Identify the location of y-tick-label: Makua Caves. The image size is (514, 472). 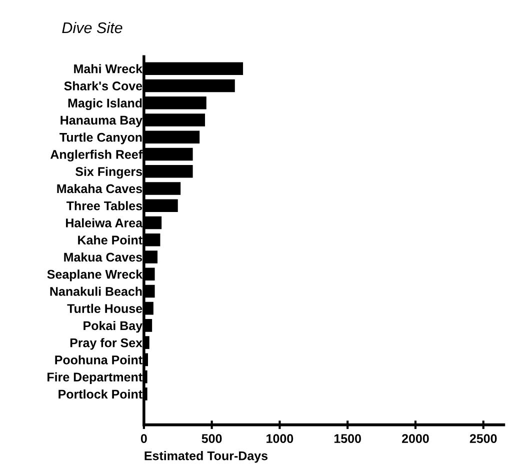
(103, 257).